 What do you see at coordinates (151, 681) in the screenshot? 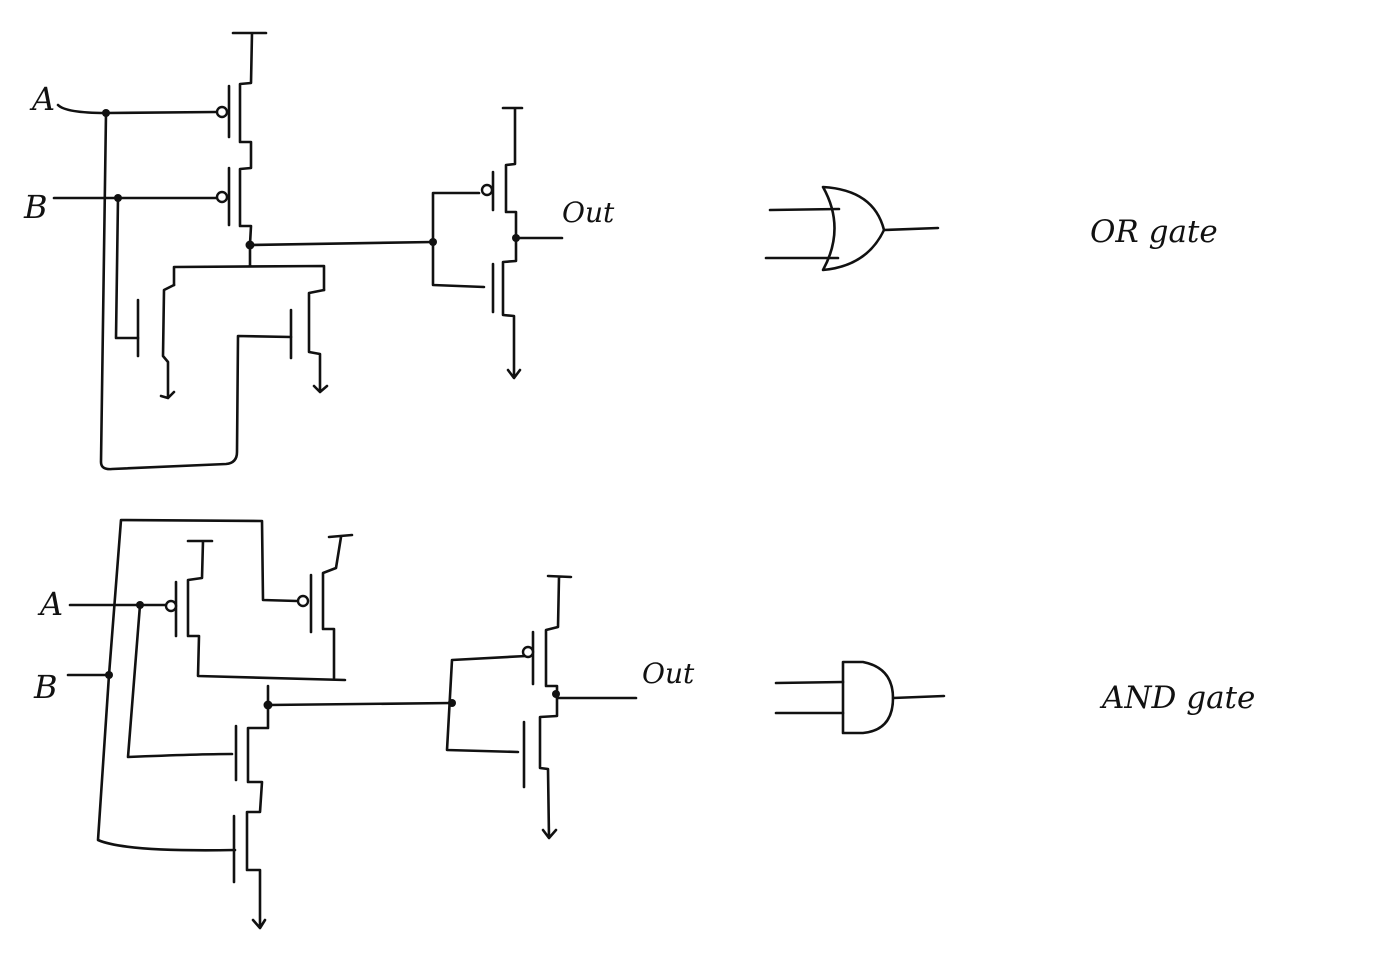
I see `and-wire-a` at bounding box center [151, 681].